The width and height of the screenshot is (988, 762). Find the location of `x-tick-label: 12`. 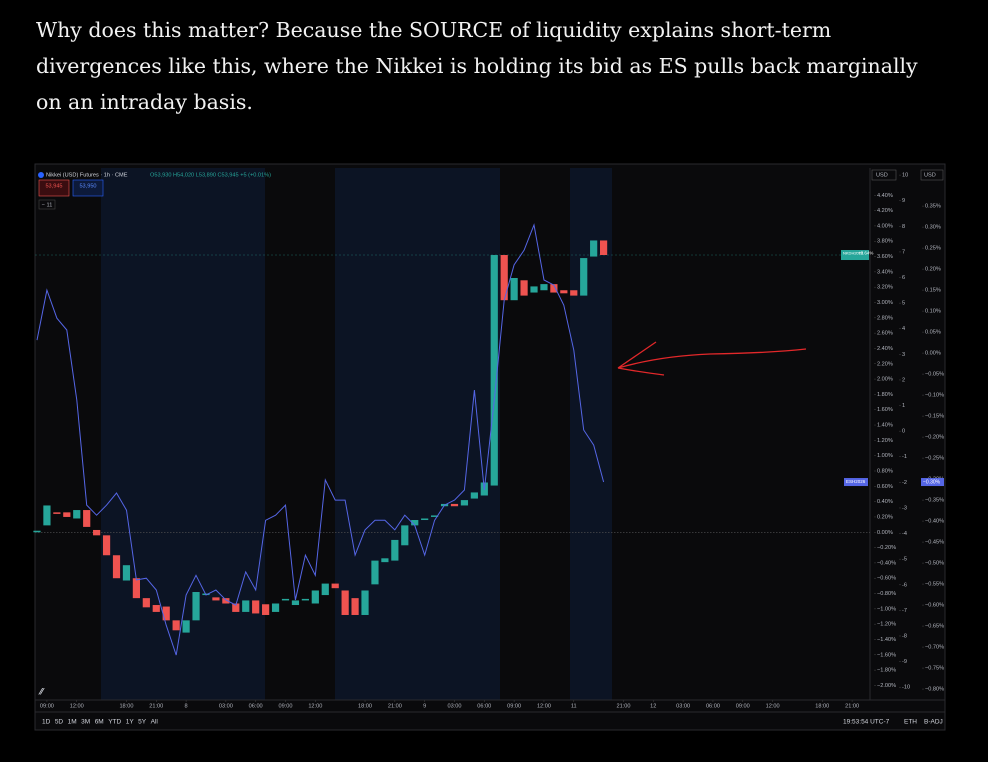

x-tick-label: 12 is located at coordinates (653, 706).